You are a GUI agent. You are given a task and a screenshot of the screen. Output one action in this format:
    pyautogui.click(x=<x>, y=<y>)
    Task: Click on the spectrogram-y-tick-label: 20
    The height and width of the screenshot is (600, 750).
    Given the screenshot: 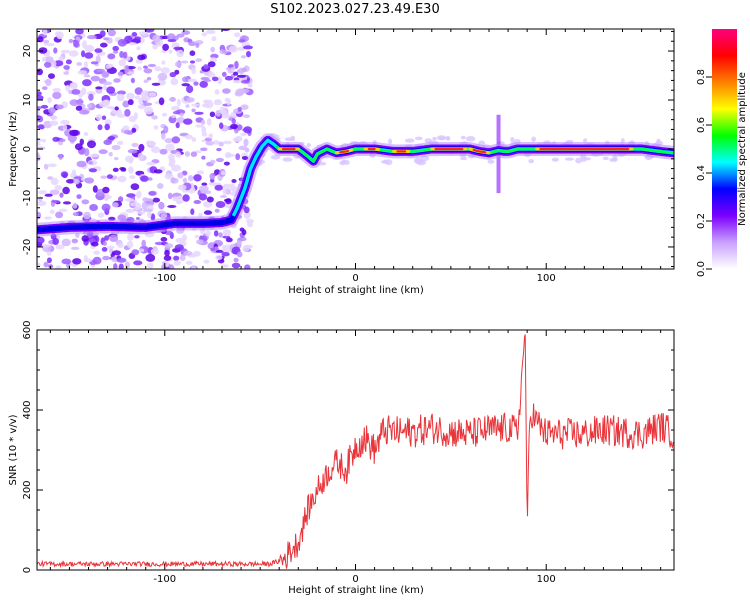 What is the action you would take?
    pyautogui.click(x=27, y=51)
    